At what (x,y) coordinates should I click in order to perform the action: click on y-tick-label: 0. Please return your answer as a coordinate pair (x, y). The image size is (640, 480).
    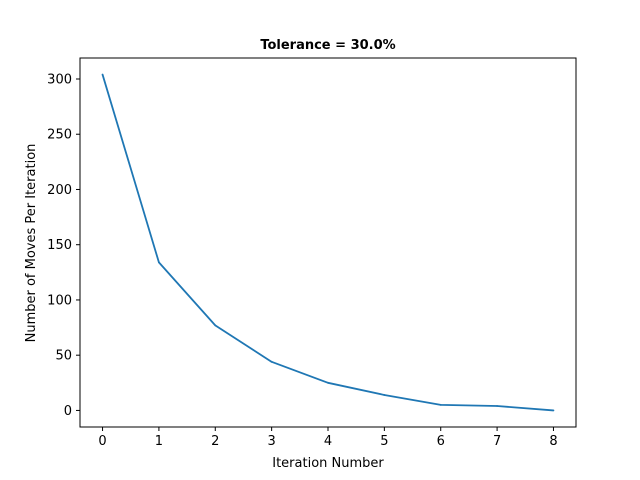
    Looking at the image, I should click on (68, 411).